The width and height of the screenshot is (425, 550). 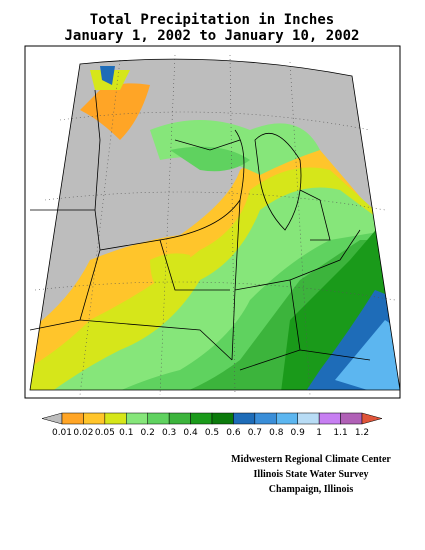 What do you see at coordinates (126, 433) in the screenshot?
I see `colorbar-label: 0.1` at bounding box center [126, 433].